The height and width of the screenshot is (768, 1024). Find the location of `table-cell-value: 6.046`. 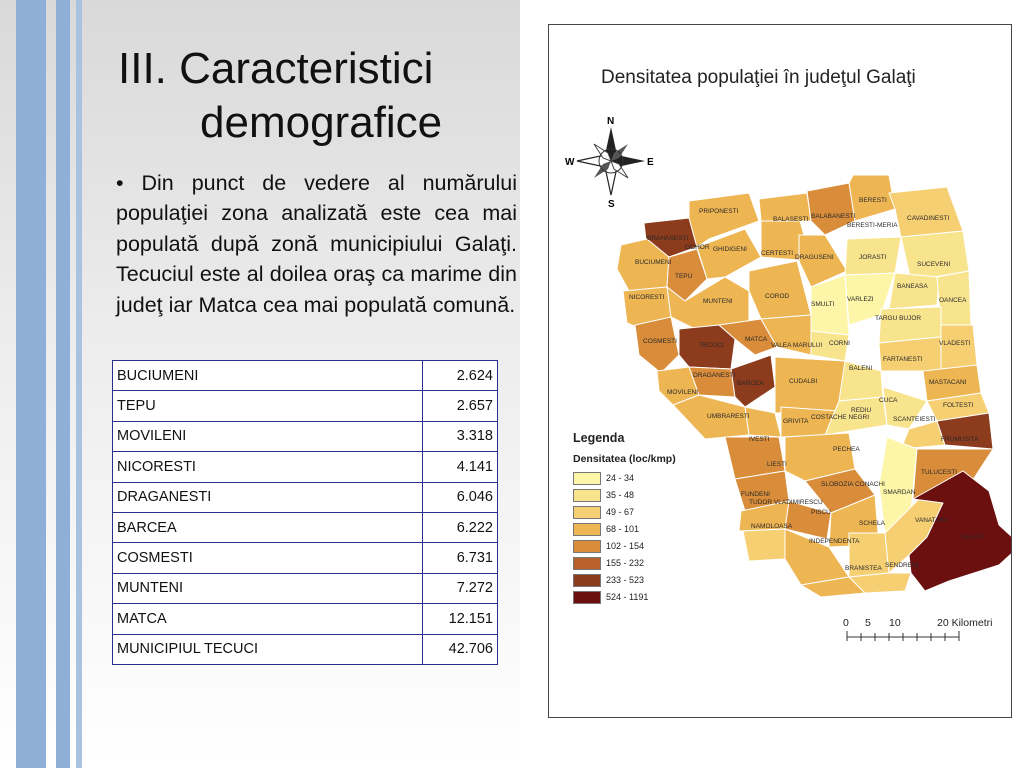

table-cell-value: 6.046 is located at coordinates (460, 497).